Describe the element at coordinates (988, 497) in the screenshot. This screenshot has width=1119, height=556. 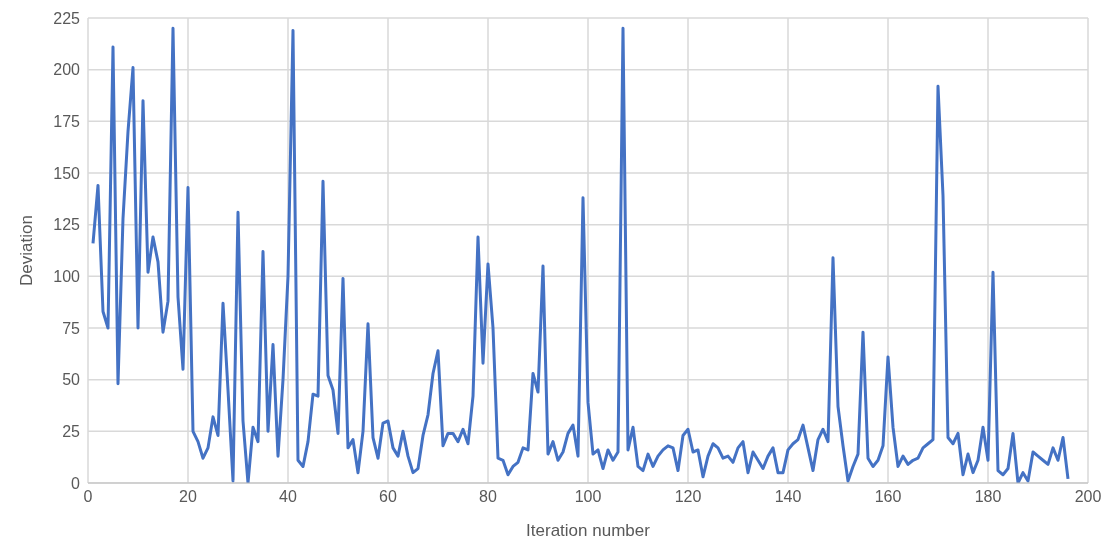
I see `x-tick-label: 180` at that location.